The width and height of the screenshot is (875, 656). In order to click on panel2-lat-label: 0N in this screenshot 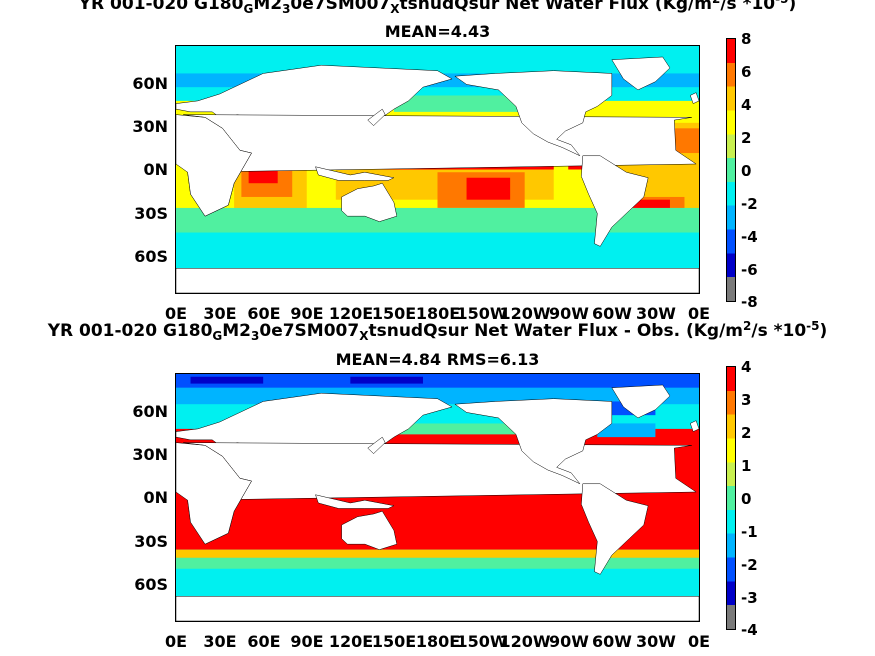, I will do `click(155, 497)`.